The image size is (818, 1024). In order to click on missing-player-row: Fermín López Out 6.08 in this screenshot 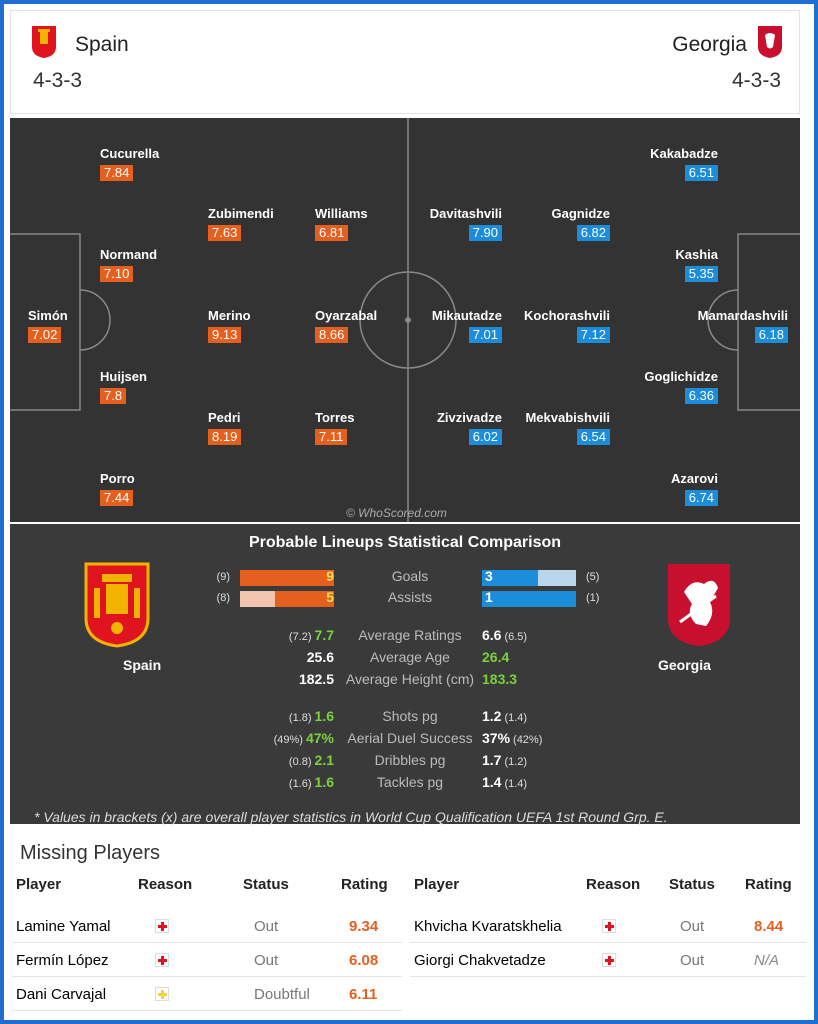, I will do `click(207, 960)`.